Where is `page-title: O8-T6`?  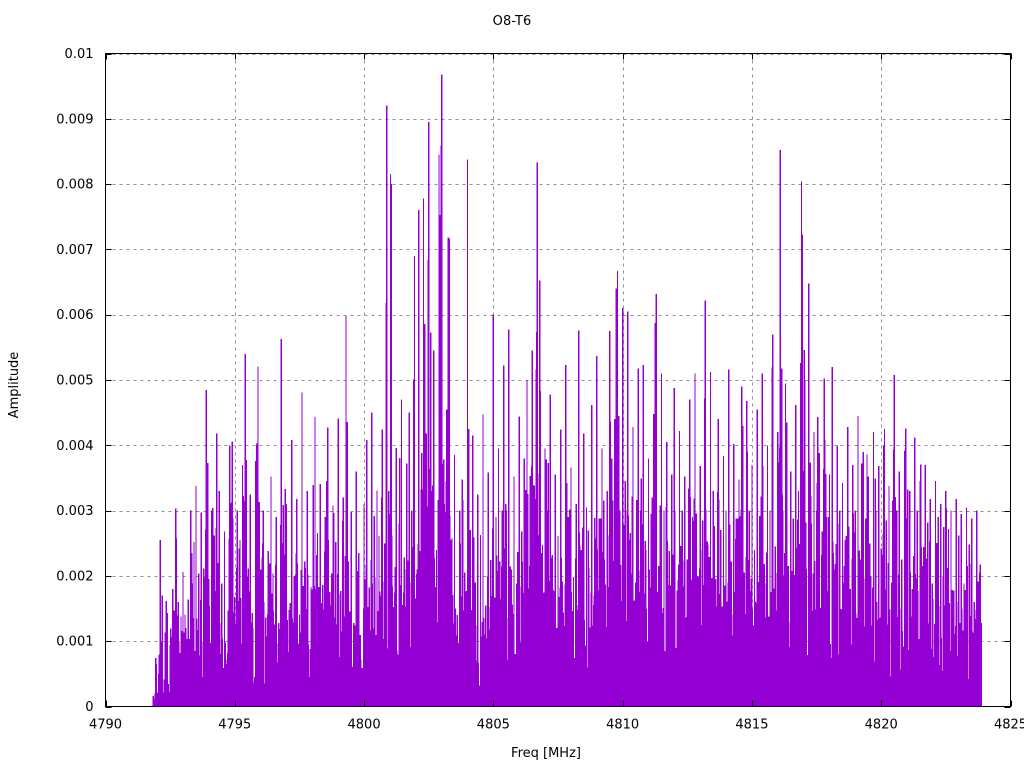
page-title: O8-T6 is located at coordinates (512, 21).